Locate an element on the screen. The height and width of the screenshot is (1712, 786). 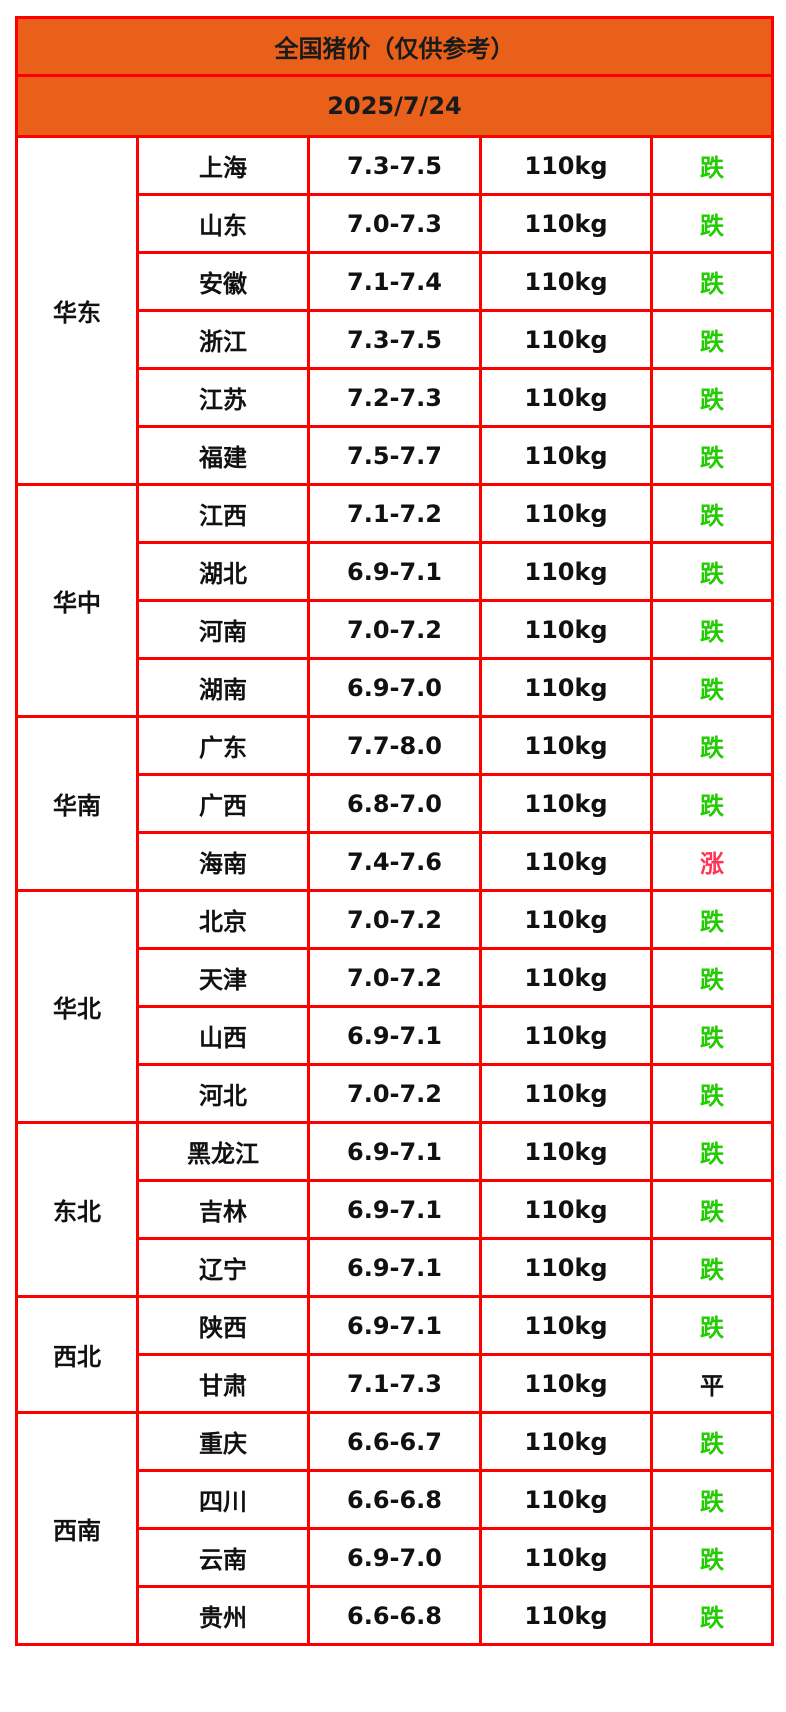
table-row: 云南 6.9-7.0 110kg 跌 is located at coordinates (396, 1557).